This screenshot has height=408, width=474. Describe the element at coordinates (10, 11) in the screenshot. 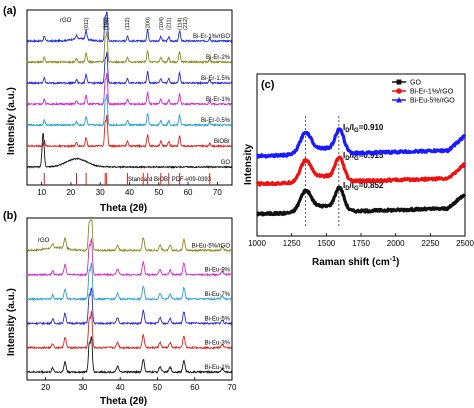

I see `panel-a-letter: (a)` at that location.